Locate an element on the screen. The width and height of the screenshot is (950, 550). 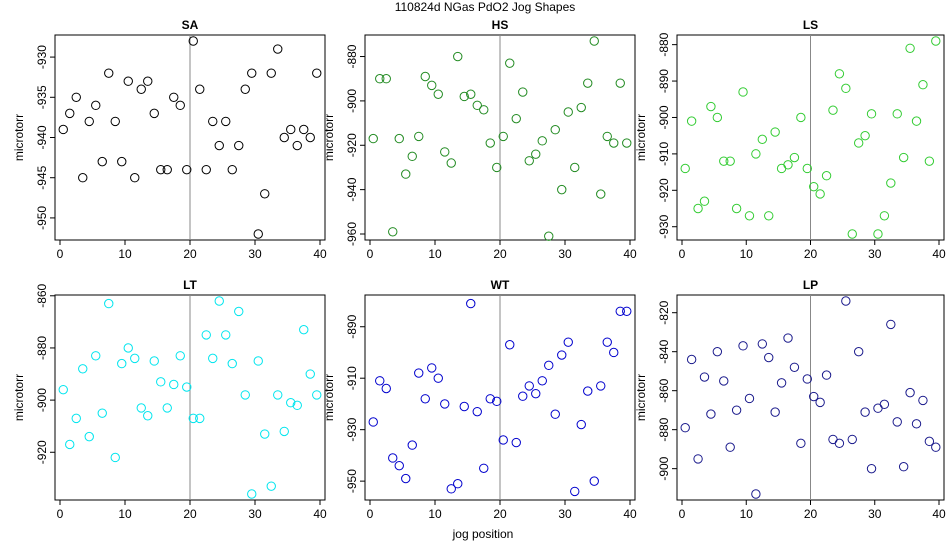
y-tick-label: -935 is located at coordinates (42, 97).